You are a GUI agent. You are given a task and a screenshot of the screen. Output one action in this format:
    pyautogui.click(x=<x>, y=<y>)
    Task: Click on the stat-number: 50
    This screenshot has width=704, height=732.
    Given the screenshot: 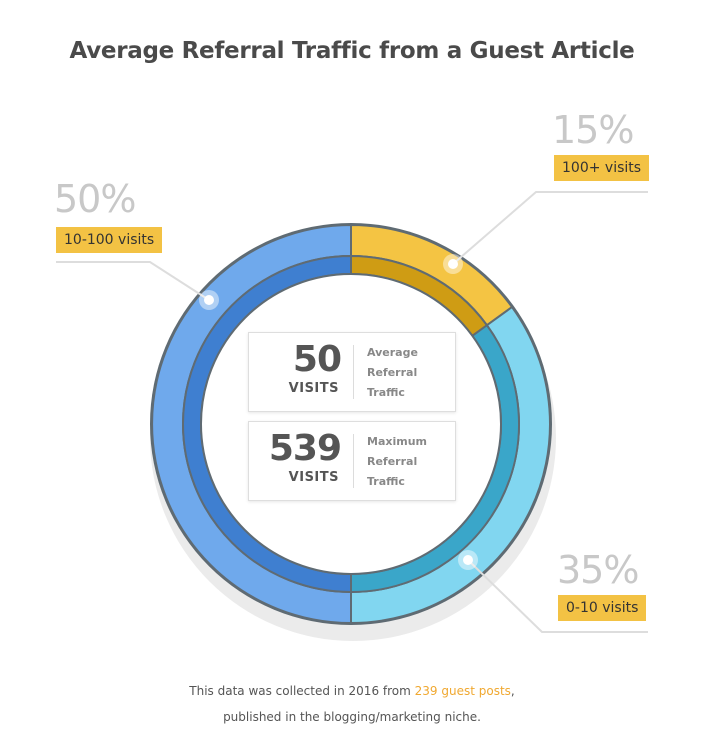 What is the action you would take?
    pyautogui.click(x=317, y=359)
    